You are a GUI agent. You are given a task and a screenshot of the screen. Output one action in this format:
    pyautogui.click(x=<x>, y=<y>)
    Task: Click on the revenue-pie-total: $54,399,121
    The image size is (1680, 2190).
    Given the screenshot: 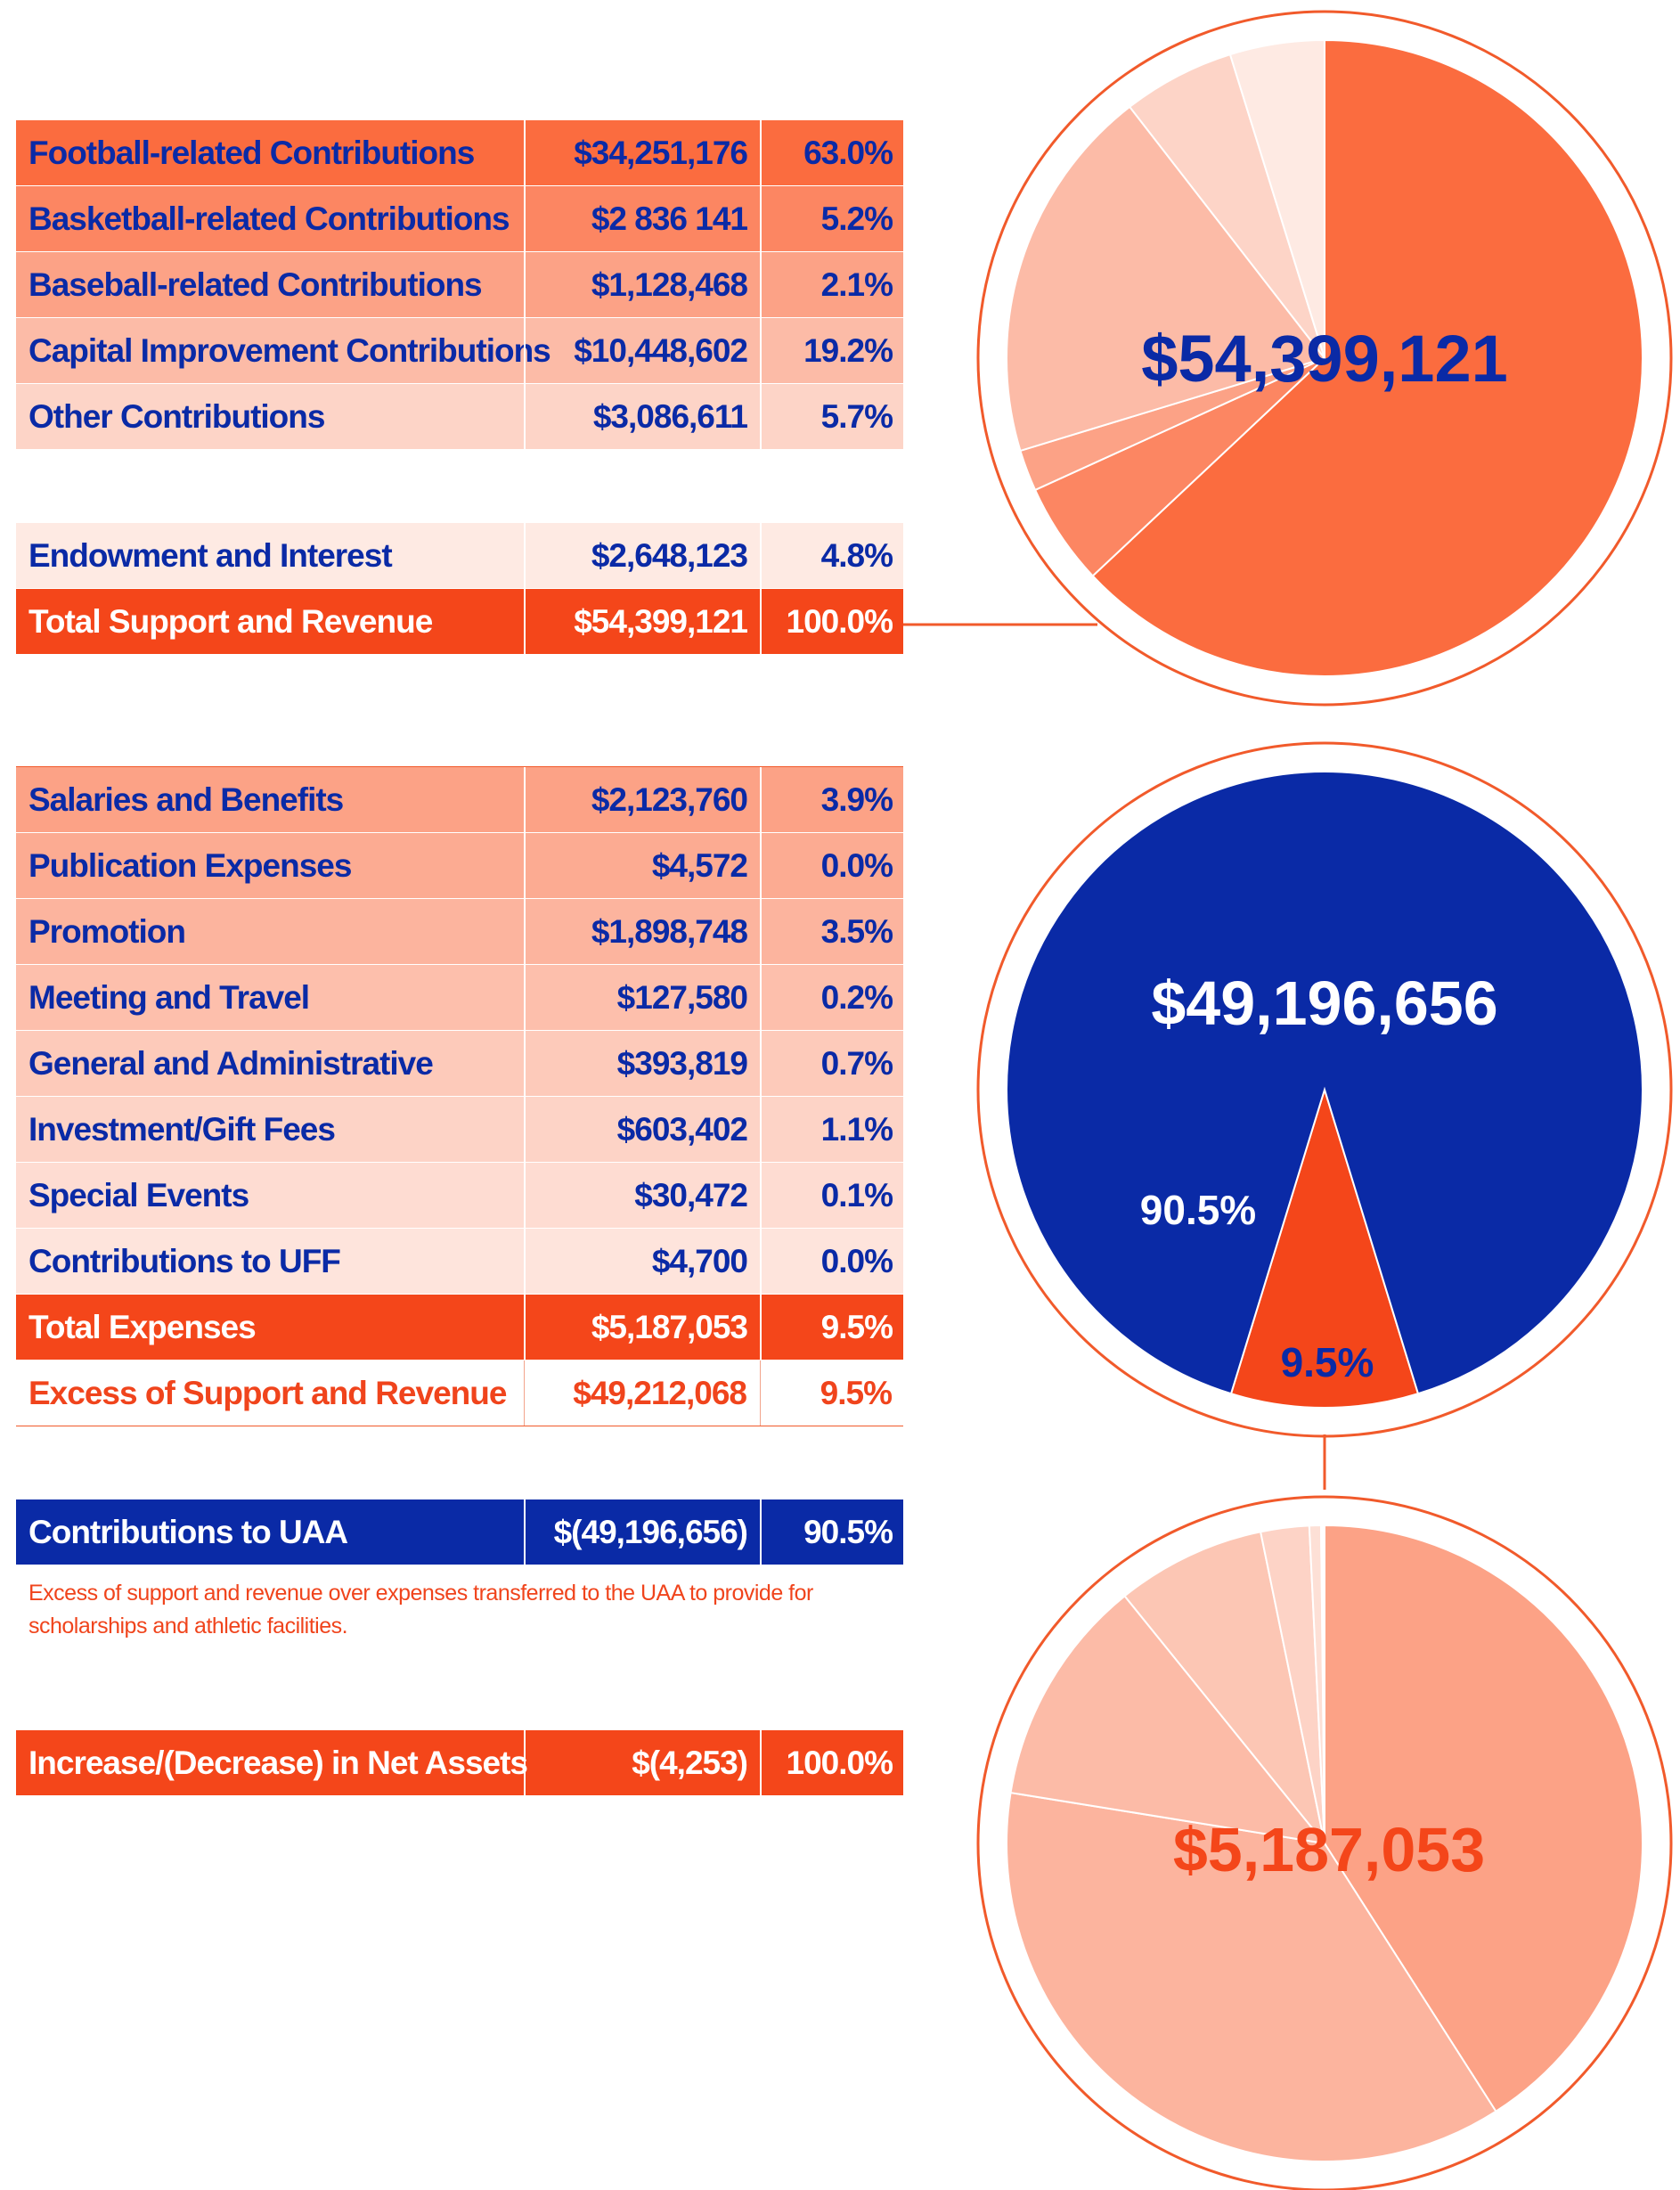 What is the action you would take?
    pyautogui.click(x=1324, y=359)
    